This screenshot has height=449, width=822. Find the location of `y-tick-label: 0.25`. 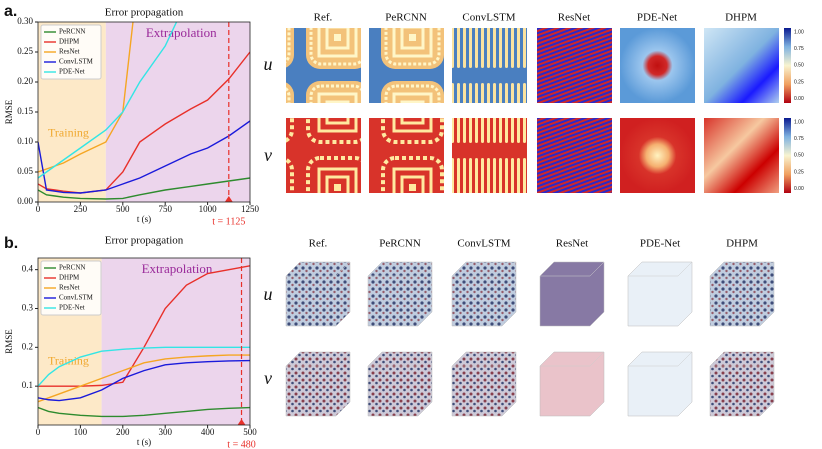

y-tick-label: 0.25 is located at coordinates (25, 51).